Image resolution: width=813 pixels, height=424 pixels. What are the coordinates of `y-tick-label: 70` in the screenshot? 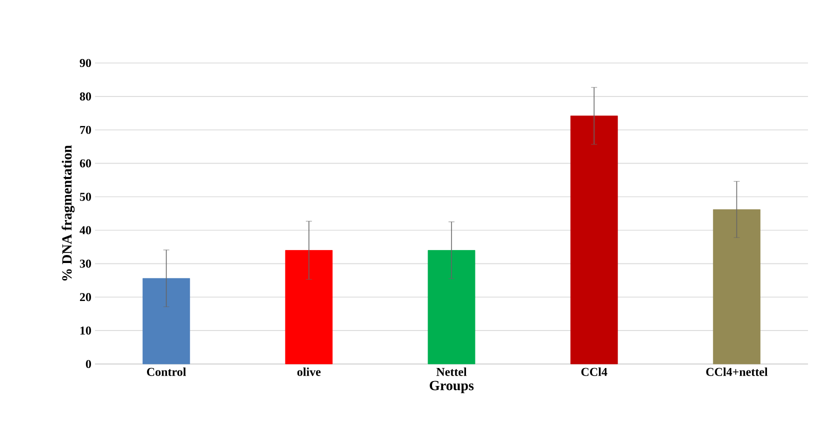 It's located at (86, 130).